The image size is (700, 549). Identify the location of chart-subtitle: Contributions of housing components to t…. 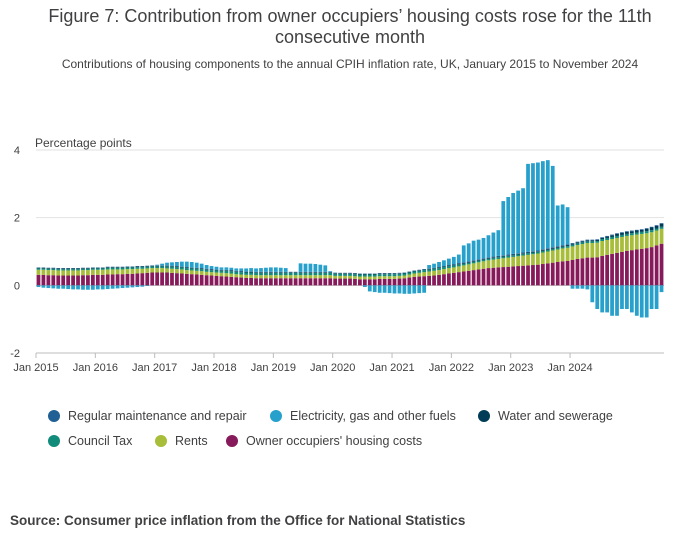
(350, 64).